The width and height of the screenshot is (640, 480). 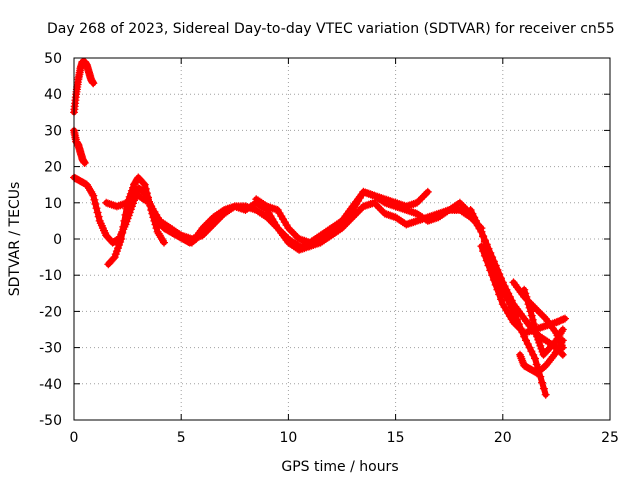 What do you see at coordinates (342, 217) in the screenshot?
I see `series-track-e` at bounding box center [342, 217].